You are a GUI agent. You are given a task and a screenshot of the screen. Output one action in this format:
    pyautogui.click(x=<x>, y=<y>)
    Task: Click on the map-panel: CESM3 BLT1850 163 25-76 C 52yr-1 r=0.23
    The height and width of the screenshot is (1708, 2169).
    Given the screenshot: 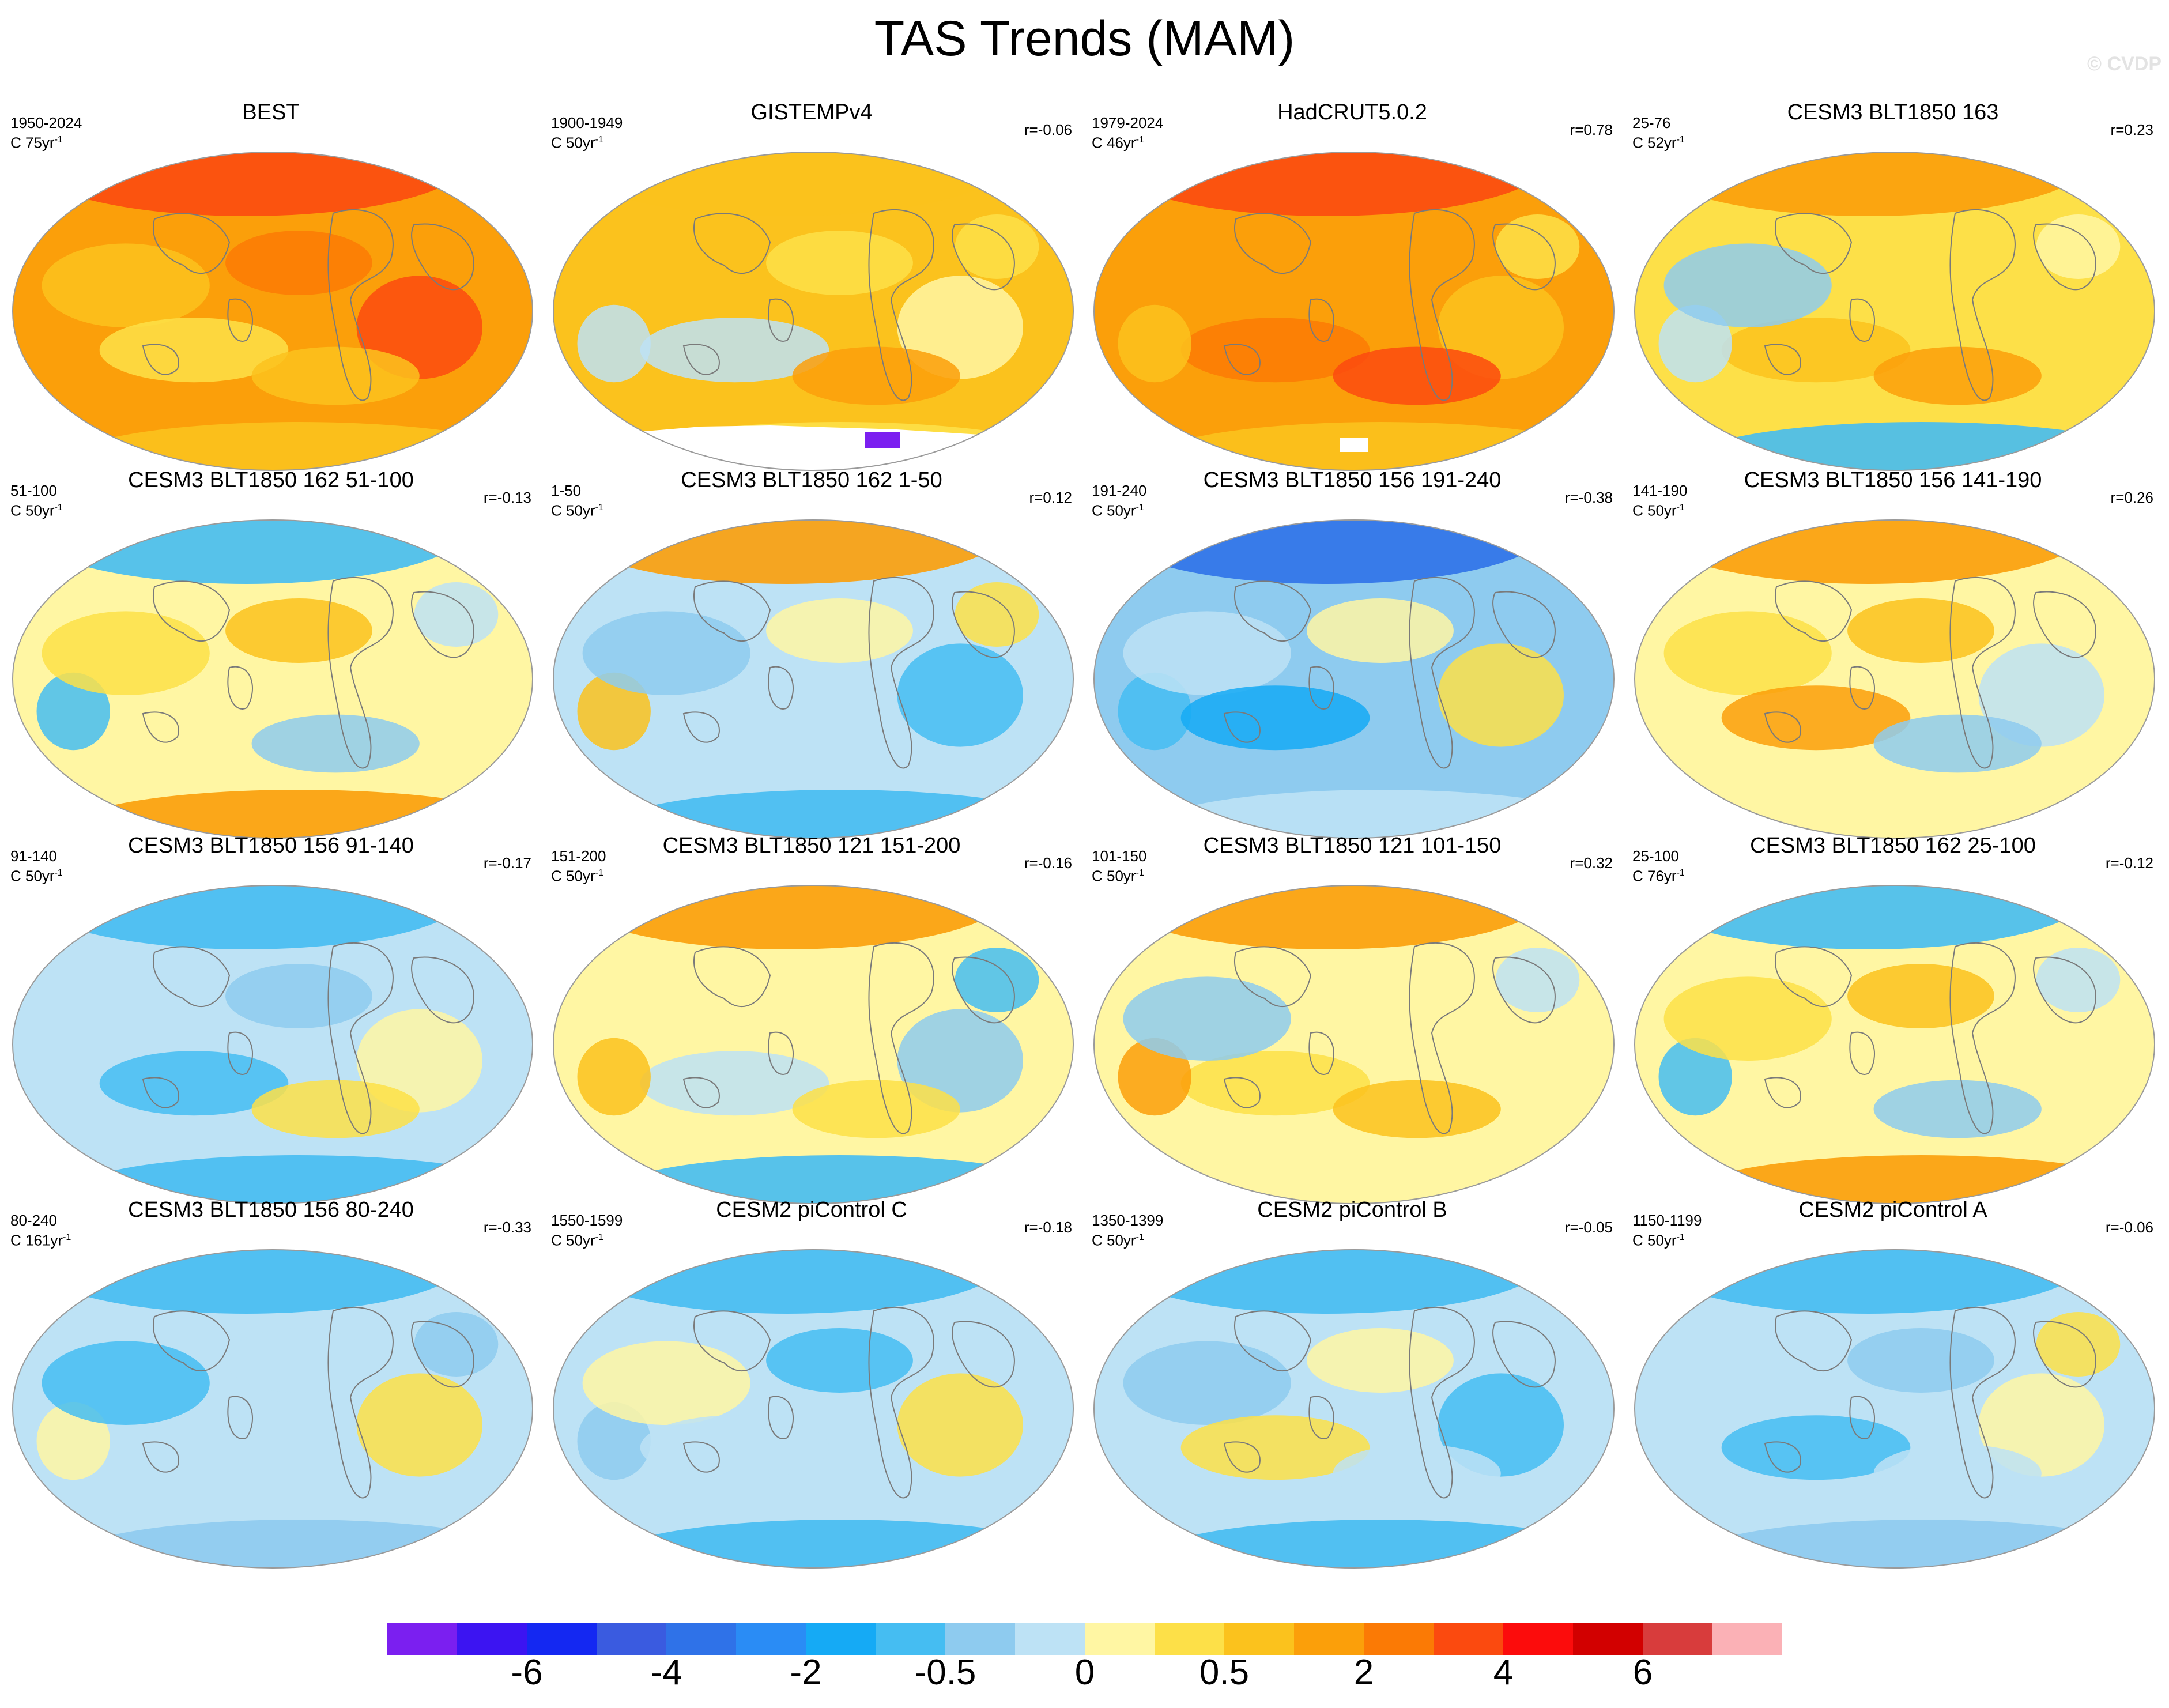 What is the action you would take?
    pyautogui.click(x=1893, y=284)
    